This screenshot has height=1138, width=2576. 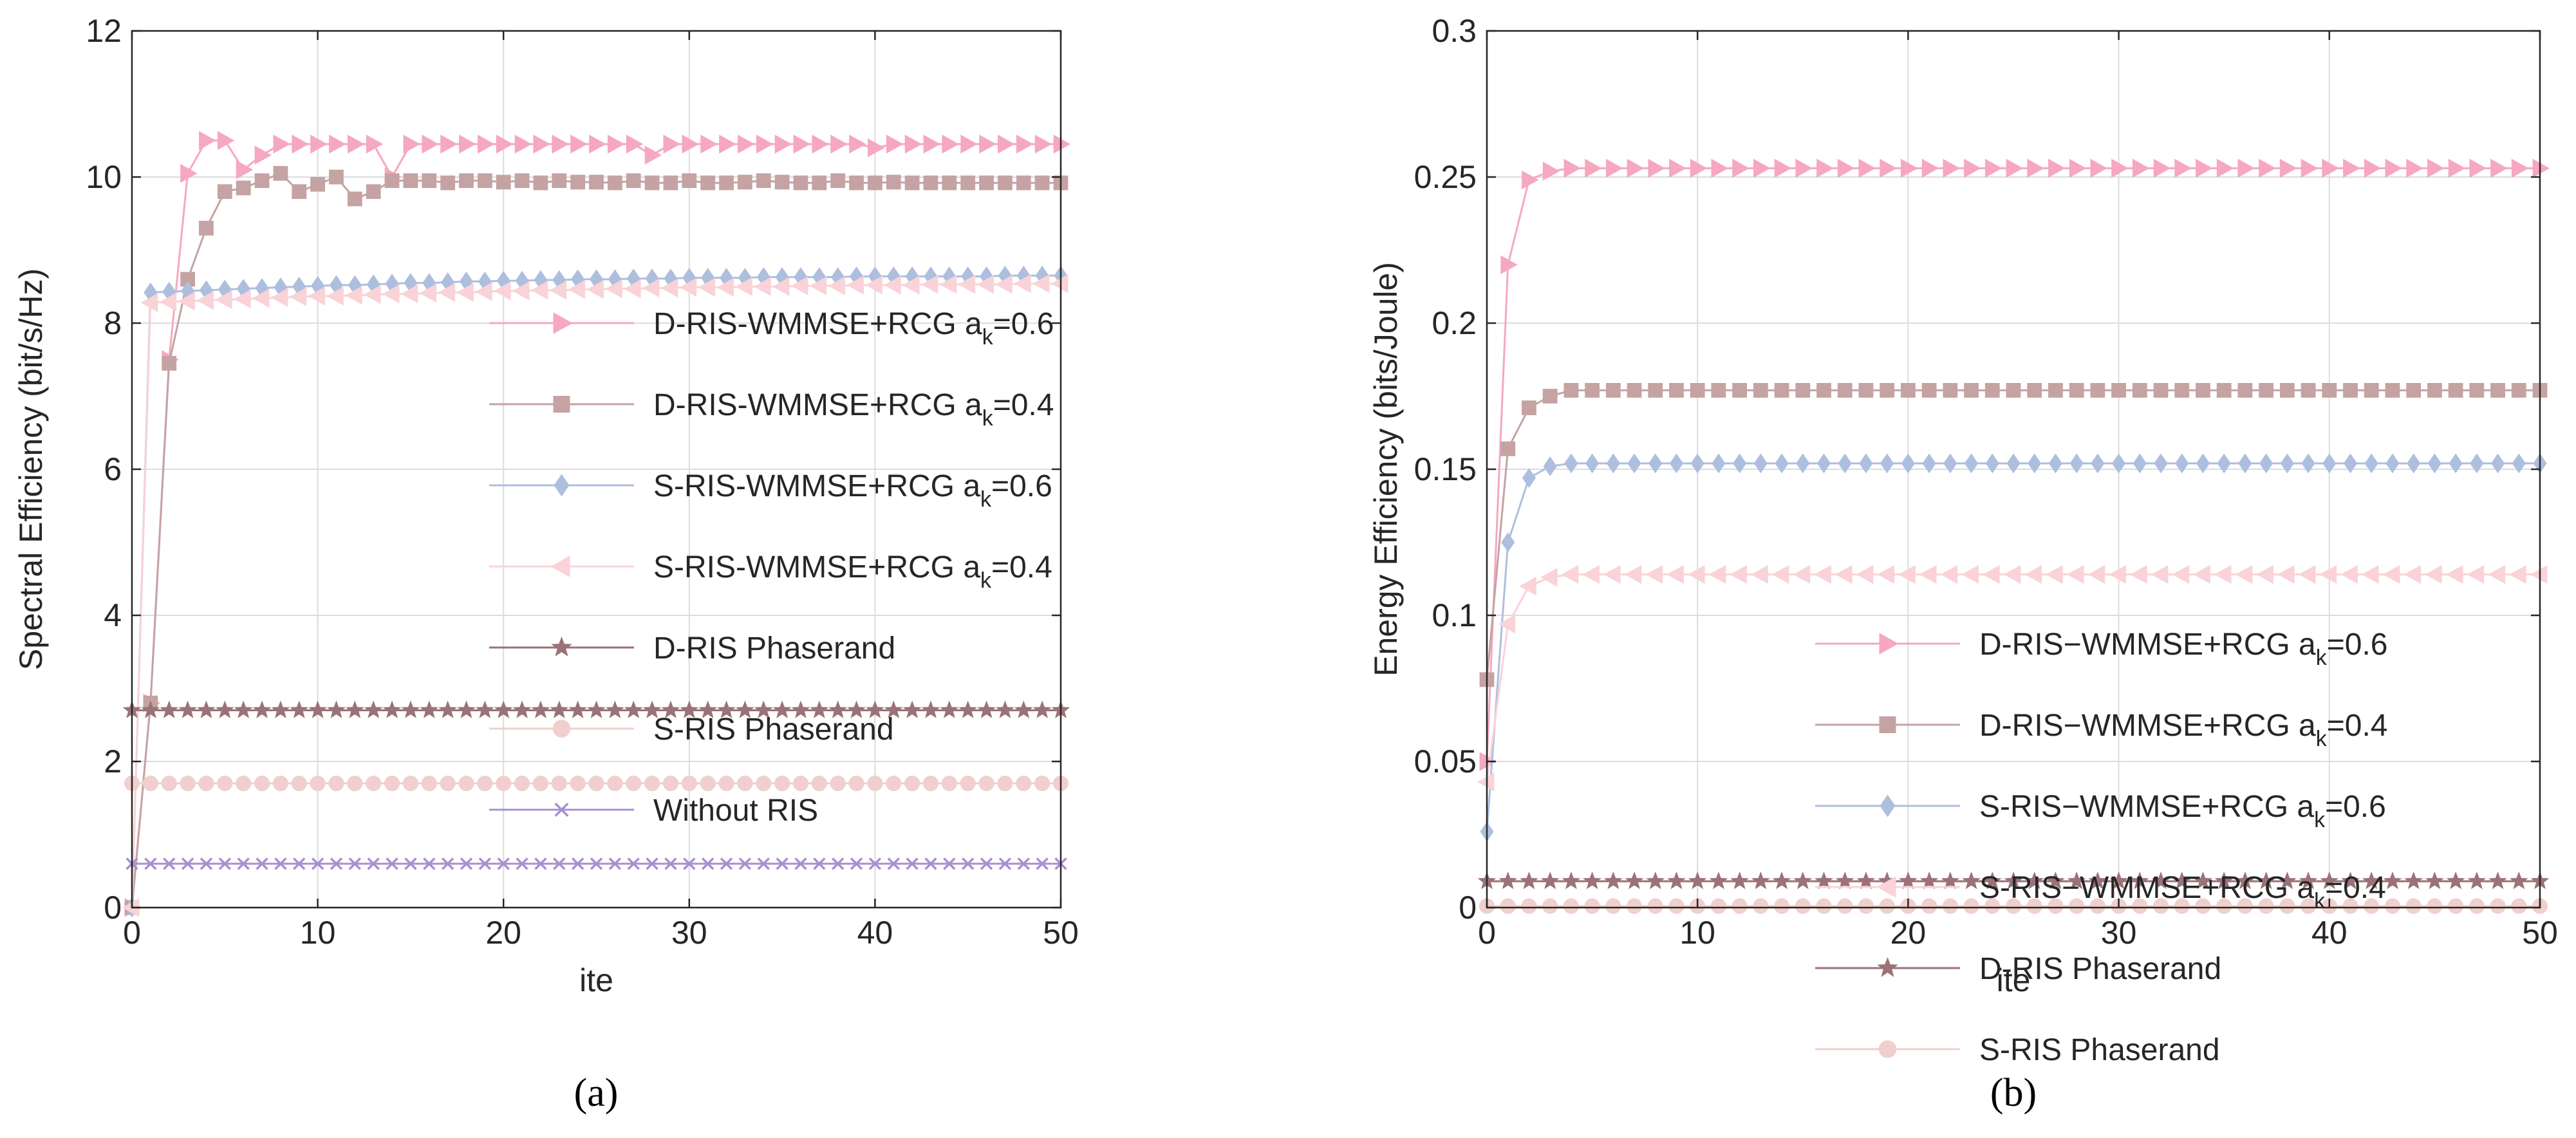 I want to click on legend-label: D-RIS−WMMSE+RCG ak=0.4, so click(x=2183, y=730).